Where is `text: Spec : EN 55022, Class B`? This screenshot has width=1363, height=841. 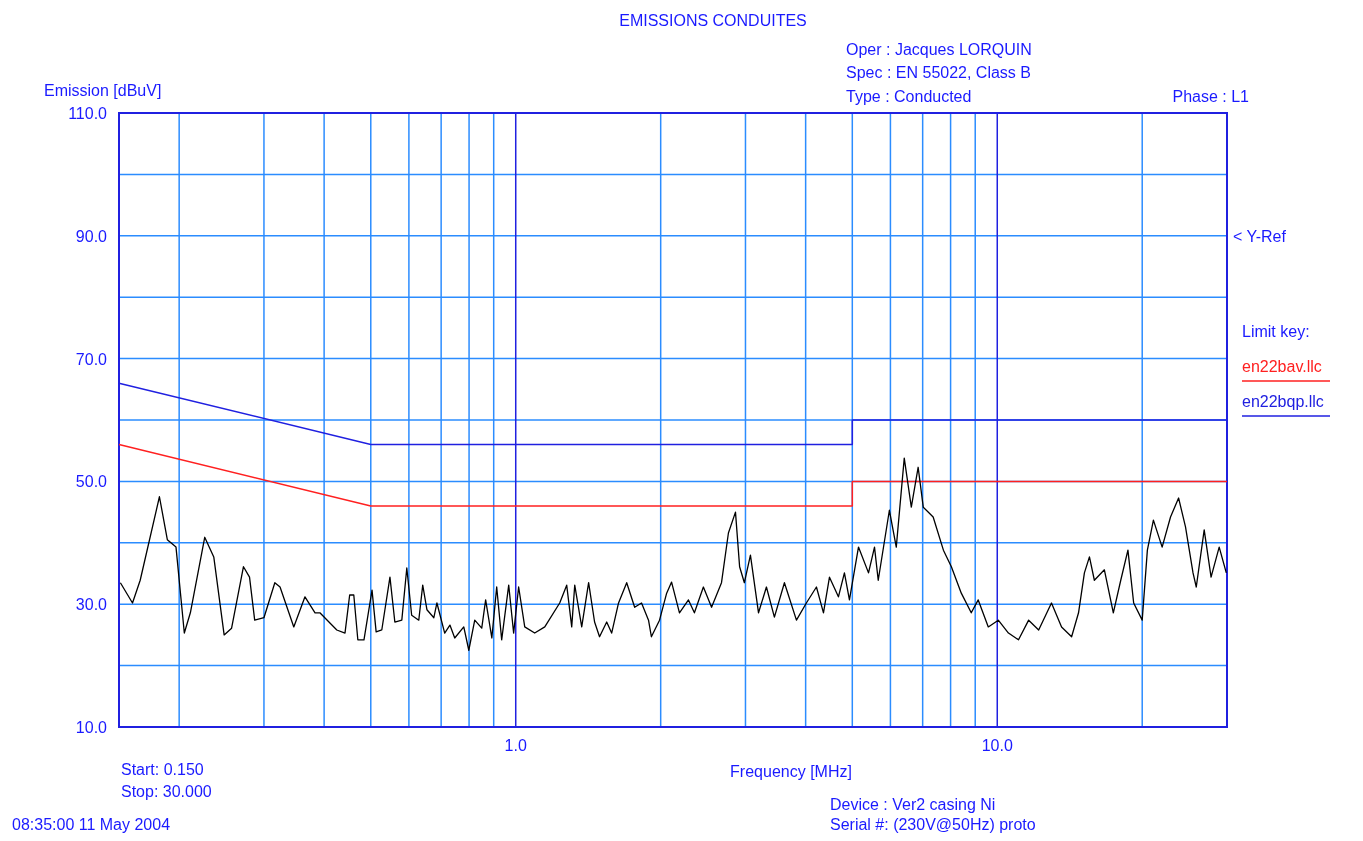 text: Spec : EN 55022, Class B is located at coordinates (938, 72).